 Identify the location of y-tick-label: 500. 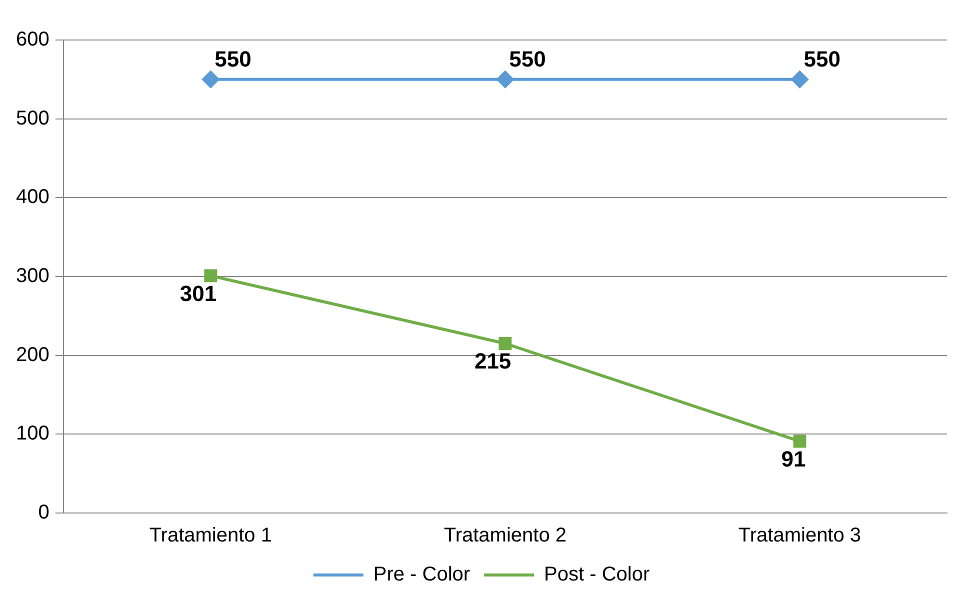
(33, 118).